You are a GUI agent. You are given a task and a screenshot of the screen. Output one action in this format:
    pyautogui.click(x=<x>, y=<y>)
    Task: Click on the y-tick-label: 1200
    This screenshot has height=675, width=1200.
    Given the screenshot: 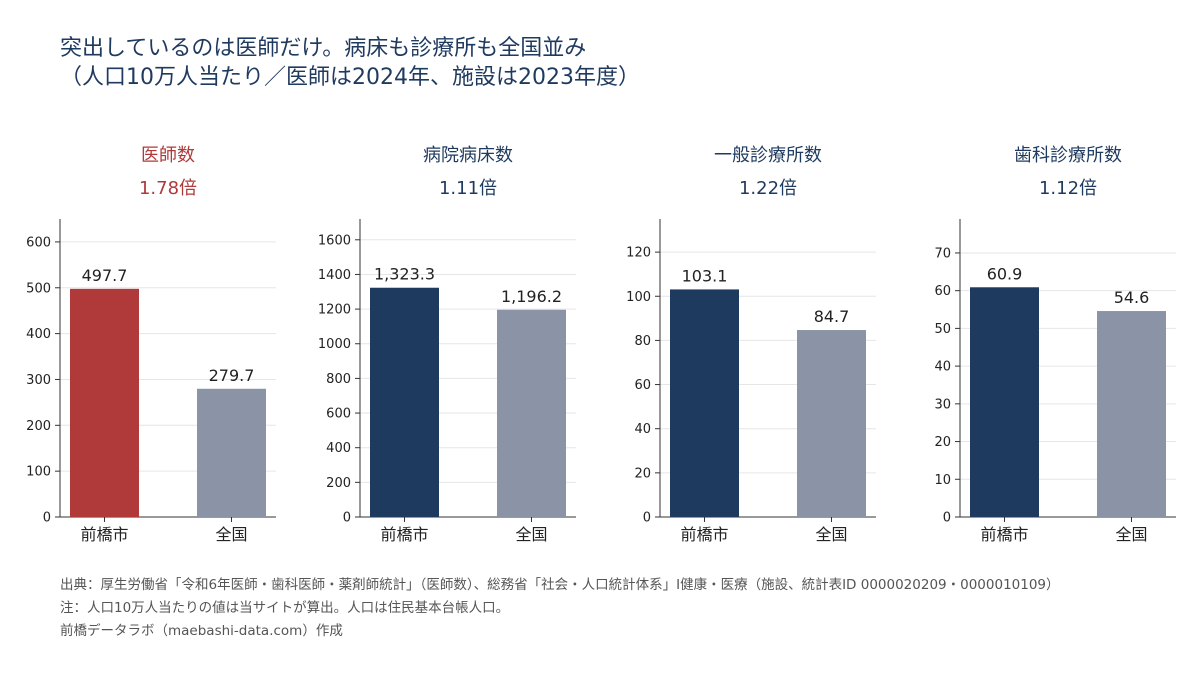 What is the action you would take?
    pyautogui.click(x=334, y=310)
    